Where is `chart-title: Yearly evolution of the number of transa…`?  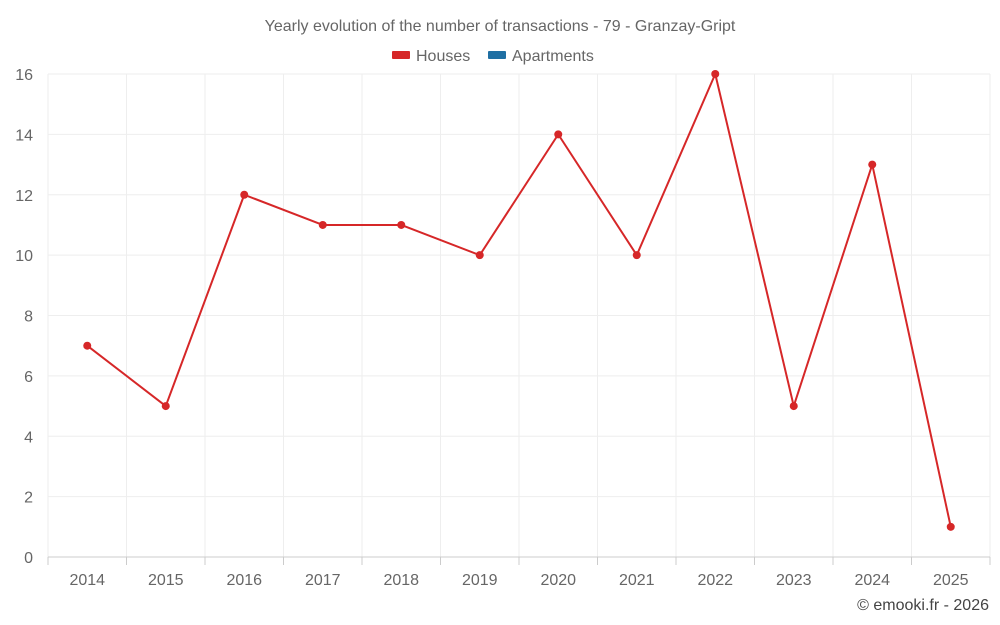 chart-title: Yearly evolution of the number of transa… is located at coordinates (500, 26).